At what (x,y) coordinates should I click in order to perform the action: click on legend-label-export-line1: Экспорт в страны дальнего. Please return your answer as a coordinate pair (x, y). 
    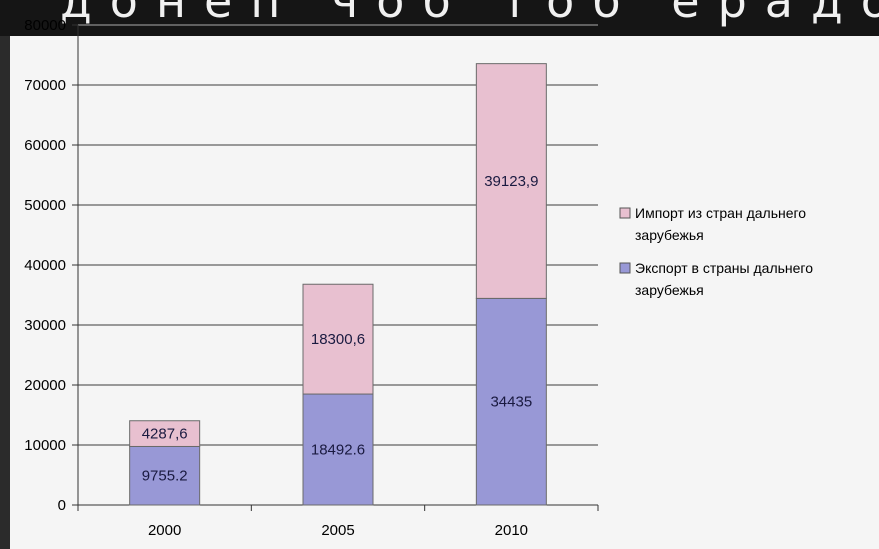
    Looking at the image, I should click on (724, 268).